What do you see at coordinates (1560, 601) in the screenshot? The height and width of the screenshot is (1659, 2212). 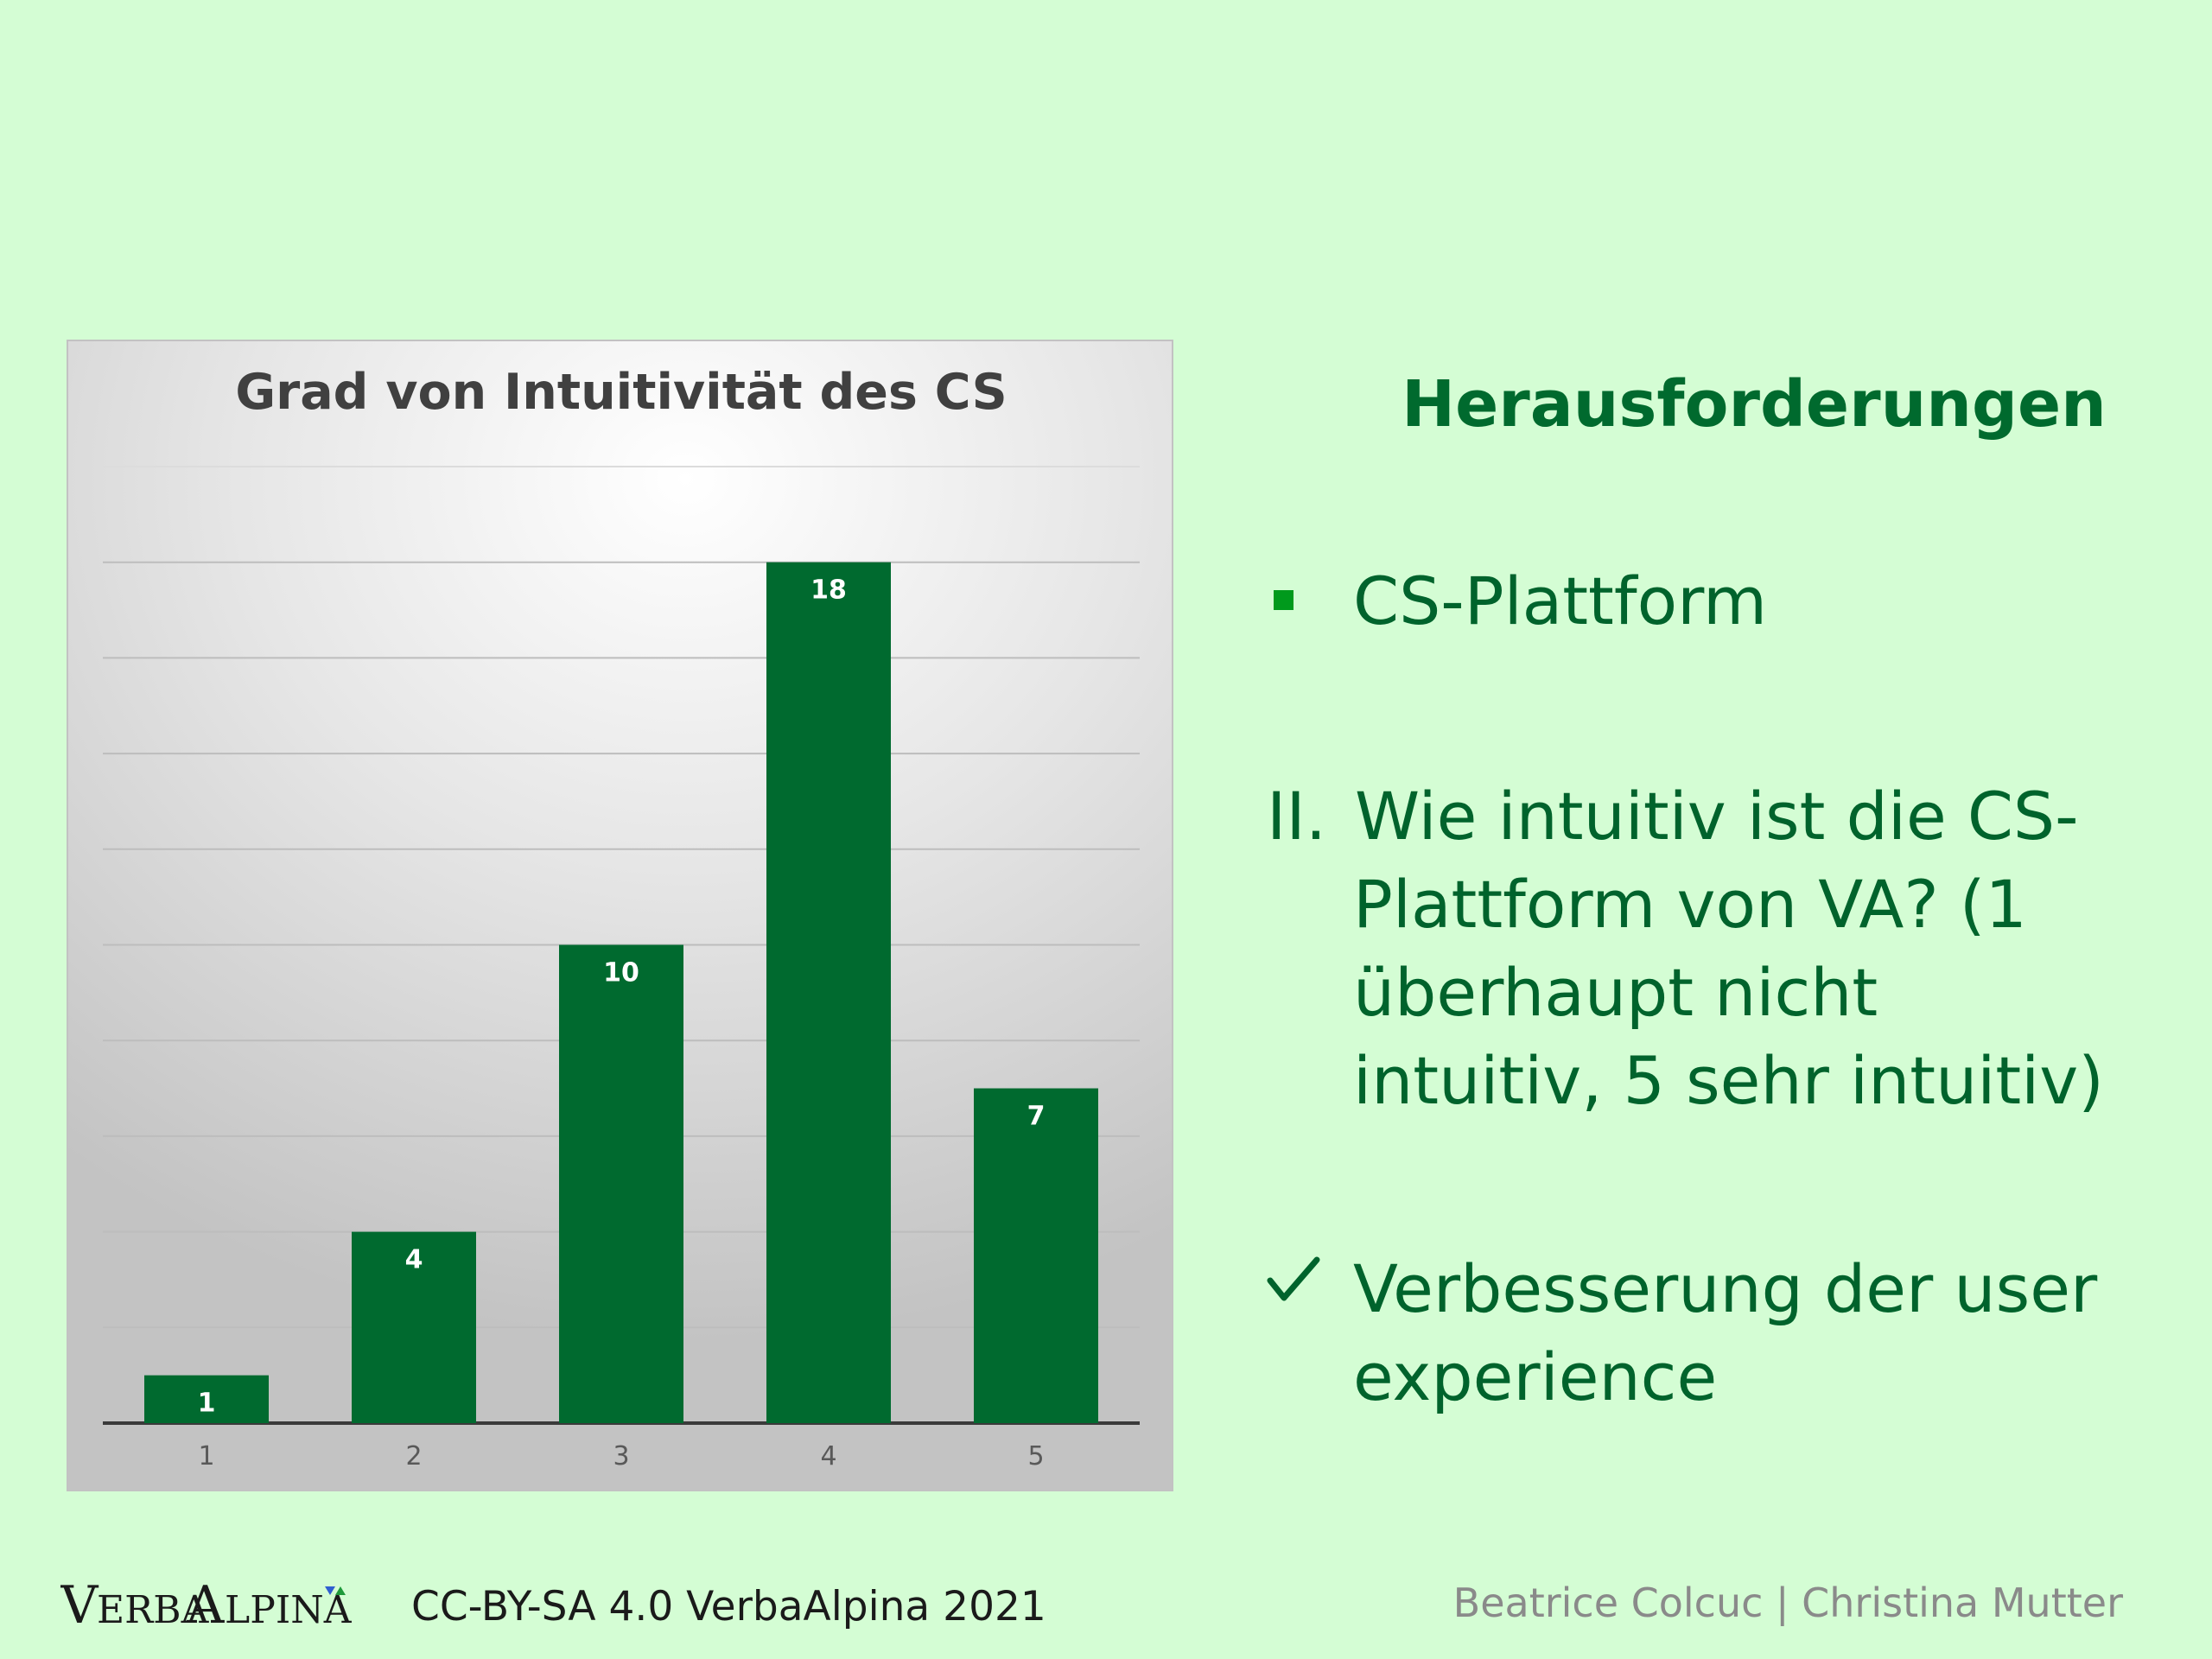 I see `item-cs-plattform: CS-Plattform` at bounding box center [1560, 601].